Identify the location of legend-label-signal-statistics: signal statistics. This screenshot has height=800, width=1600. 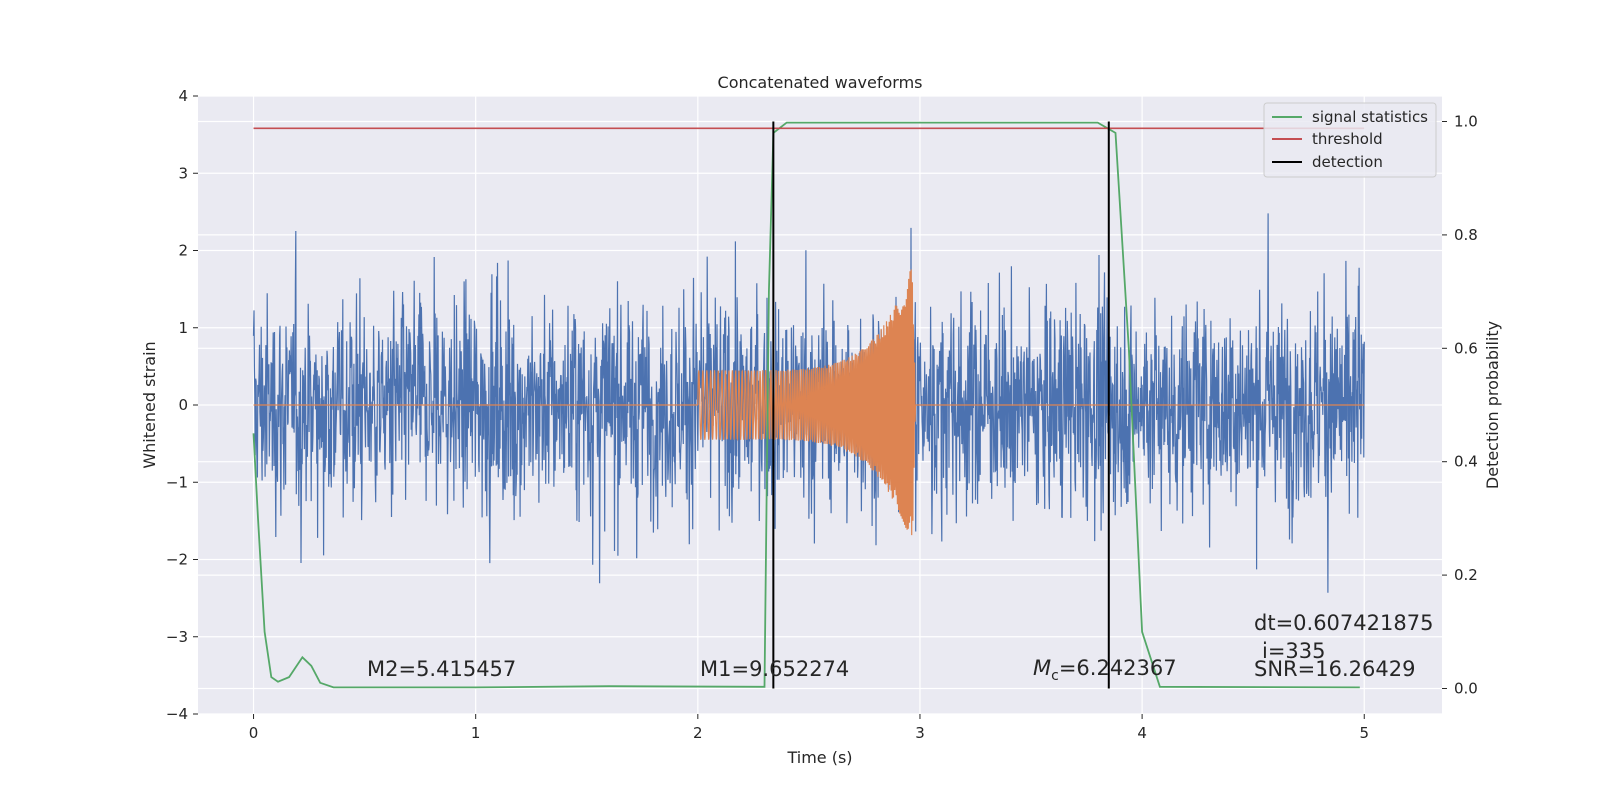
(1370, 117).